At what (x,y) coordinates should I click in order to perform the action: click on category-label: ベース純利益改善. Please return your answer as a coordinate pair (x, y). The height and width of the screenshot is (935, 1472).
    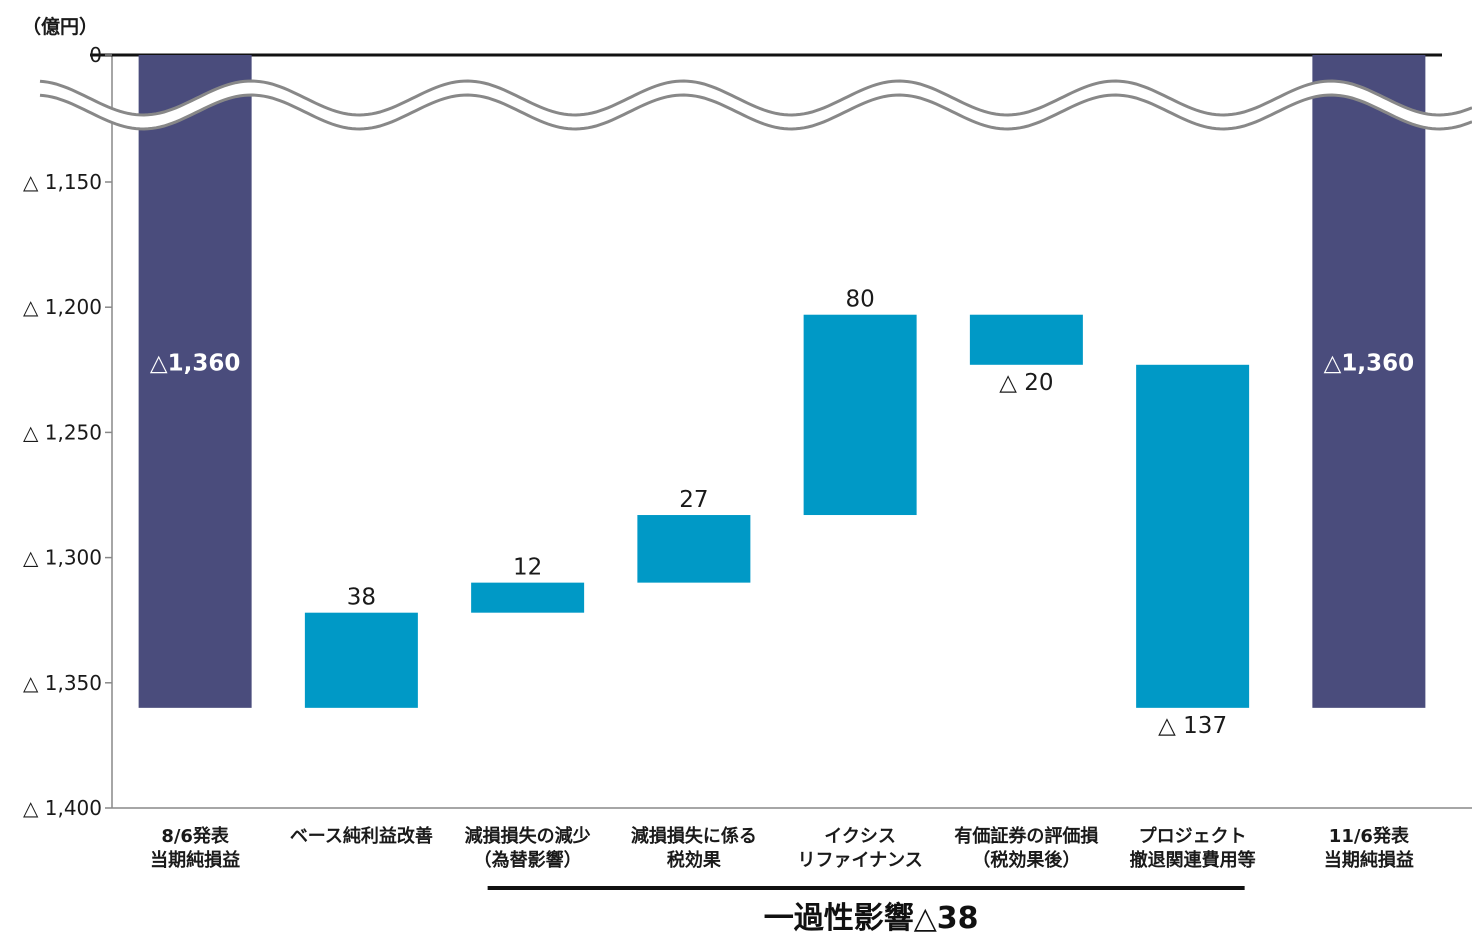
    Looking at the image, I should click on (361, 836).